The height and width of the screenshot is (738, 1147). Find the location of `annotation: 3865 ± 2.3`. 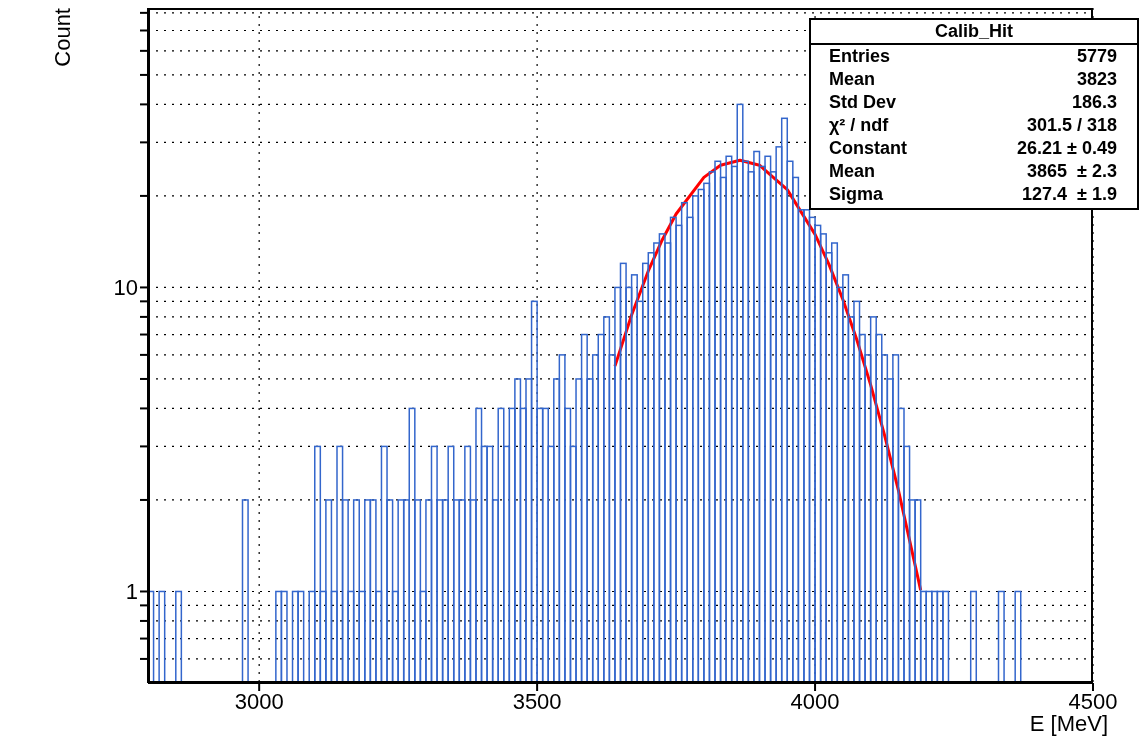

annotation: 3865 ± 2.3 is located at coordinates (1072, 171).